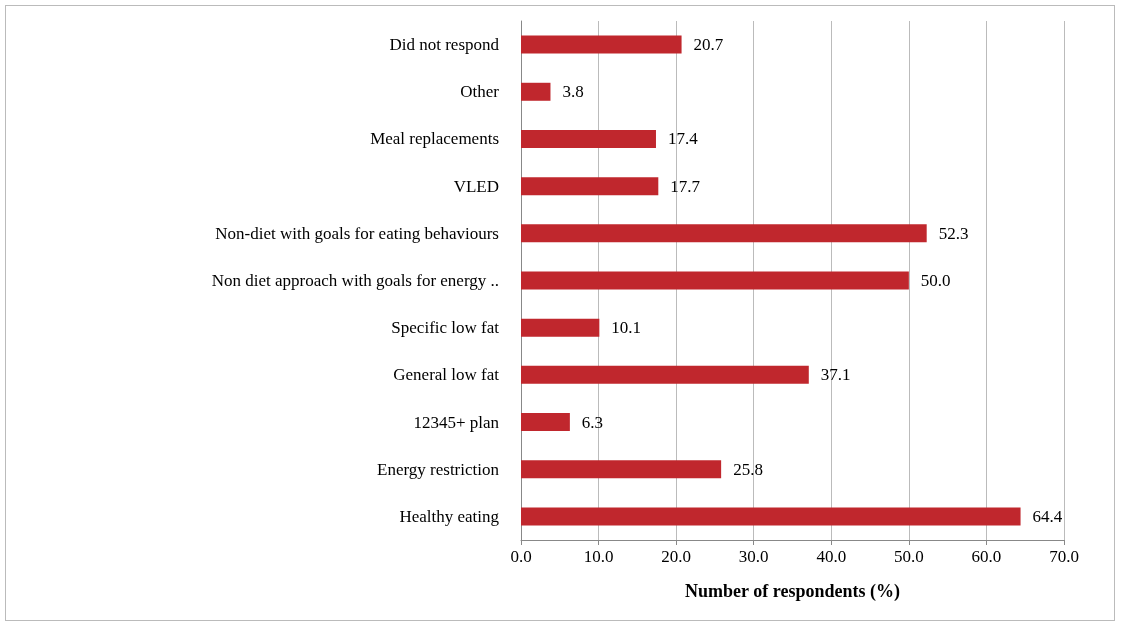  Describe the element at coordinates (445, 328) in the screenshot. I see `y-tick-label: Specific low fat` at that location.